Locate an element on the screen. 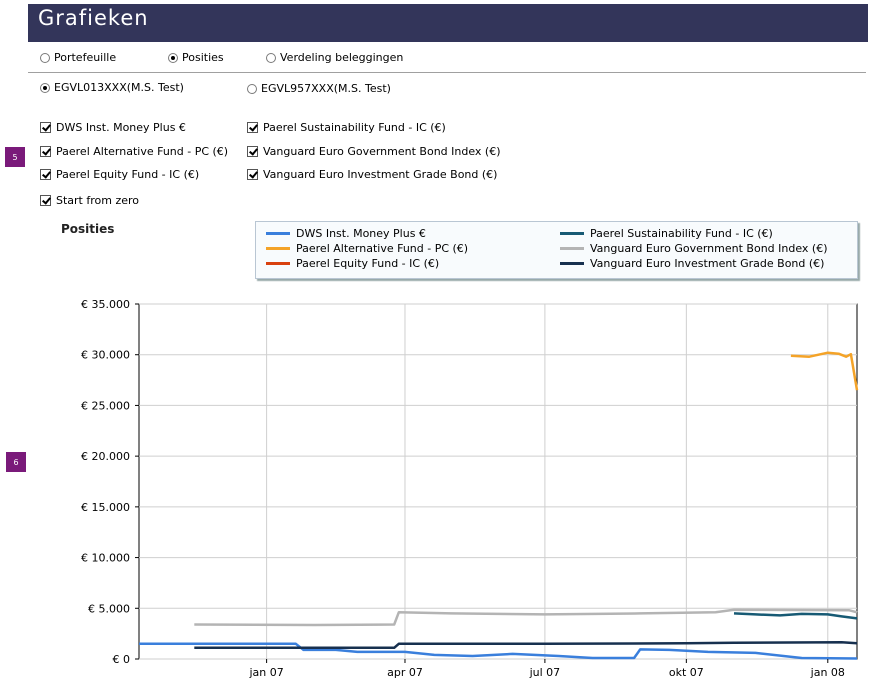  radio-verdeling-label: Verdeling beleggingen is located at coordinates (341, 57).